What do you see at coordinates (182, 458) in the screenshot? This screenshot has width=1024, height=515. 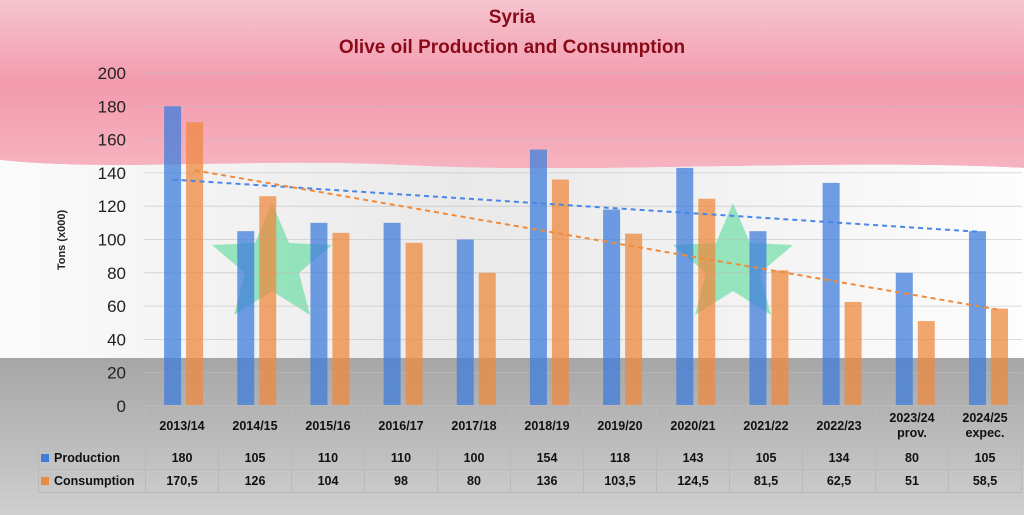 I see `production-value: 180` at bounding box center [182, 458].